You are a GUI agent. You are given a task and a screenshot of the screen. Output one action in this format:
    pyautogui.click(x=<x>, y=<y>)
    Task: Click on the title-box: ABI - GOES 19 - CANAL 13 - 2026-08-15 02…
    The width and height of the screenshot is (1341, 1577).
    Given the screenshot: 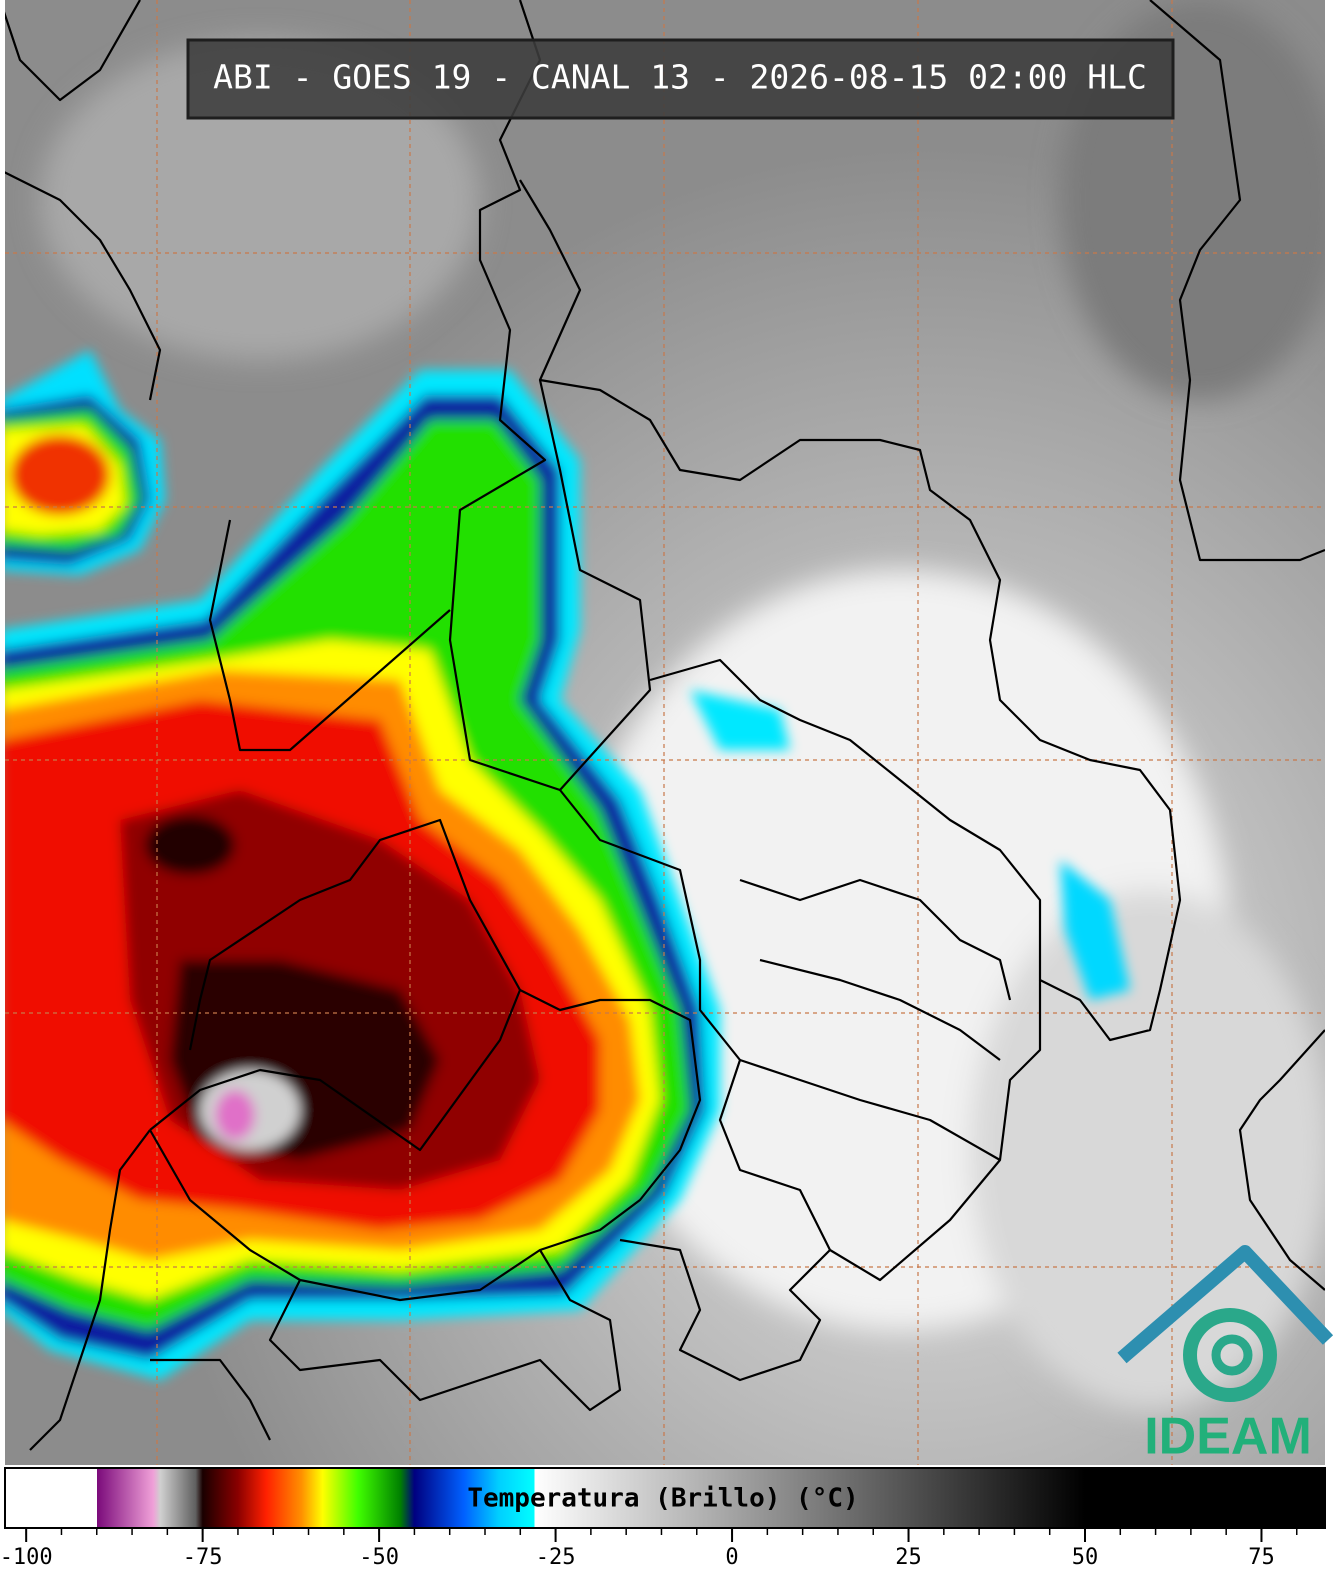 What is the action you would take?
    pyautogui.click(x=680, y=79)
    